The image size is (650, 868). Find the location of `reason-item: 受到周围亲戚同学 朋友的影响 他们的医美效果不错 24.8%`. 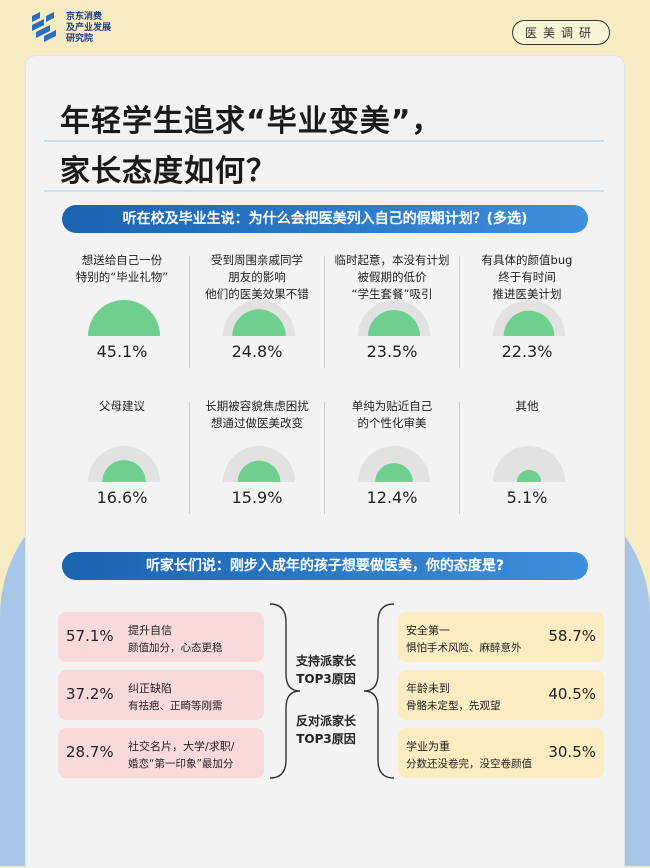

reason-item: 受到周围亲戚同学 朋友的影响 他们的医美效果不错 24.8% is located at coordinates (257, 312).